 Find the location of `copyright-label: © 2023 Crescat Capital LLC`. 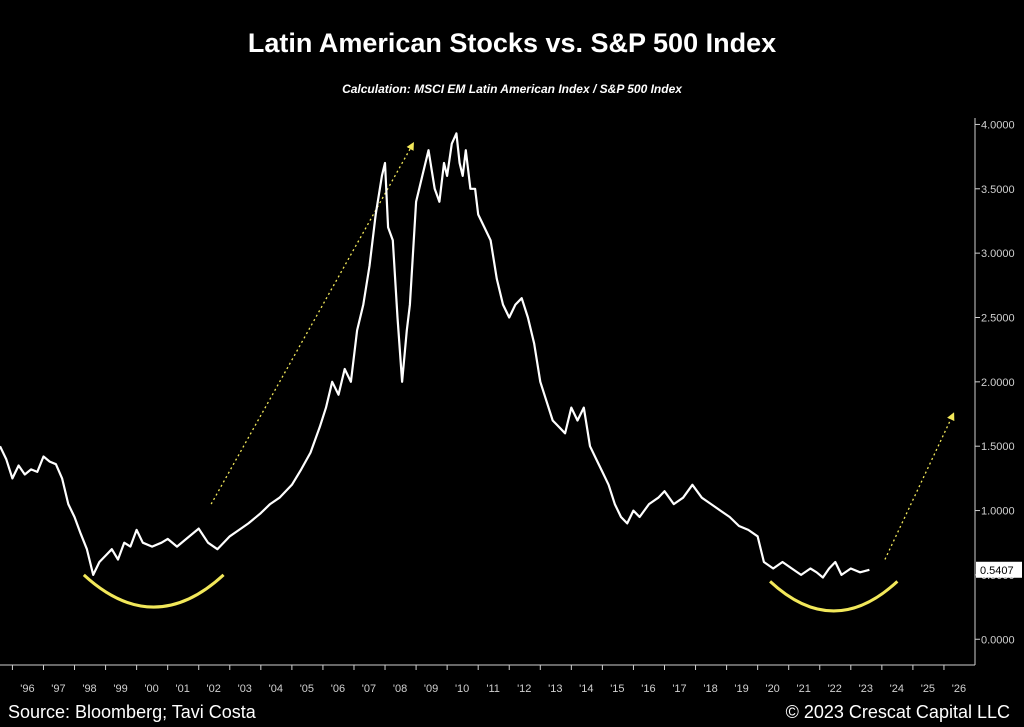

copyright-label: © 2023 Crescat Capital LLC is located at coordinates (897, 712).